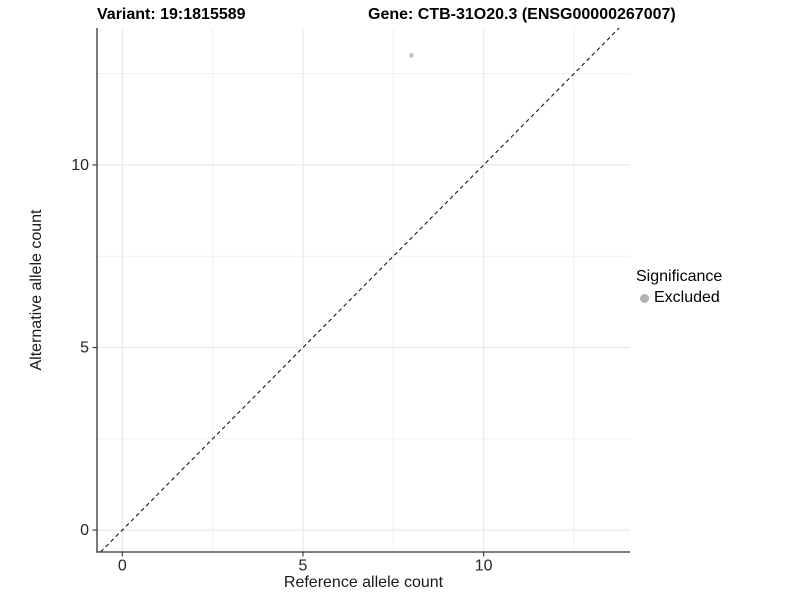 The width and height of the screenshot is (800, 600). I want to click on x-tick-label: 10, so click(484, 565).